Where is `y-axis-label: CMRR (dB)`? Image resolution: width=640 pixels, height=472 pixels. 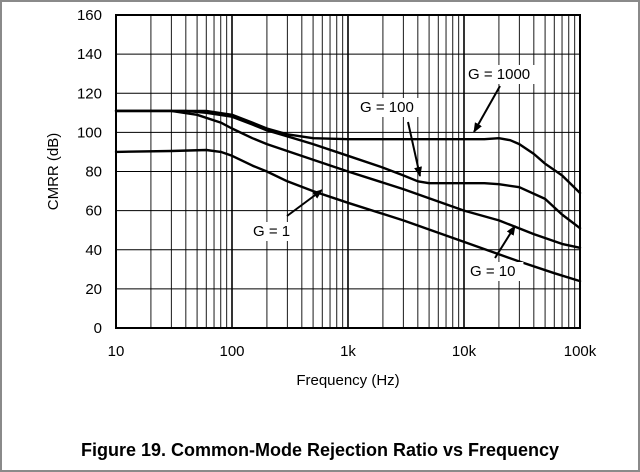
y-axis-label: CMRR (dB) is located at coordinates (53, 172).